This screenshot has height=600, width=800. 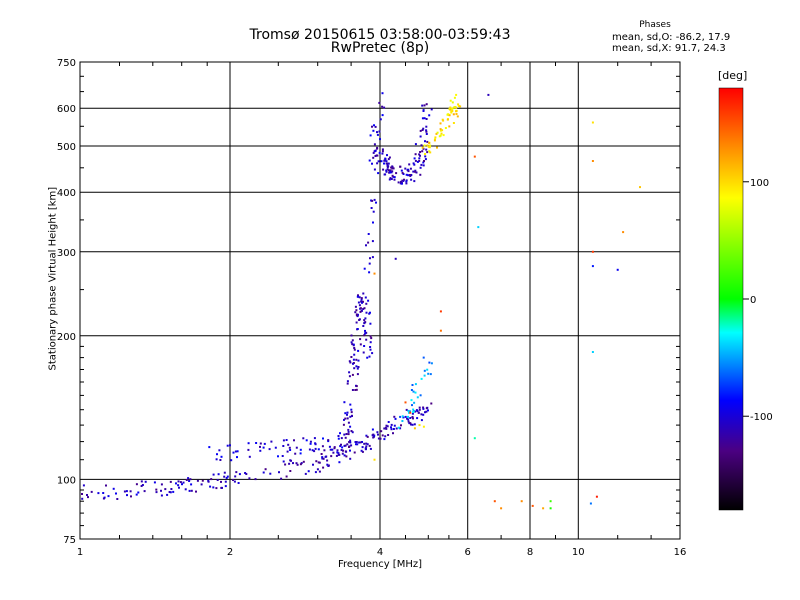 What do you see at coordinates (671, 37) in the screenshot?
I see `phase-o-stats: mean, sd,O: -86.2, 17.9` at bounding box center [671, 37].